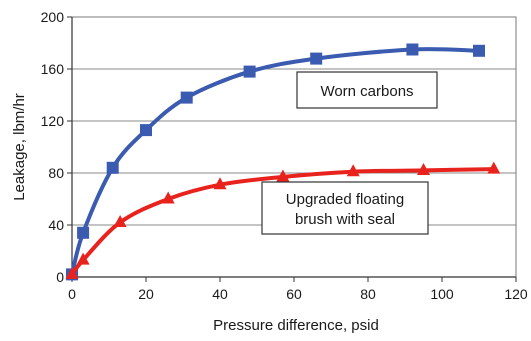  I want to click on y-tick-label-80: 80, so click(56, 173).